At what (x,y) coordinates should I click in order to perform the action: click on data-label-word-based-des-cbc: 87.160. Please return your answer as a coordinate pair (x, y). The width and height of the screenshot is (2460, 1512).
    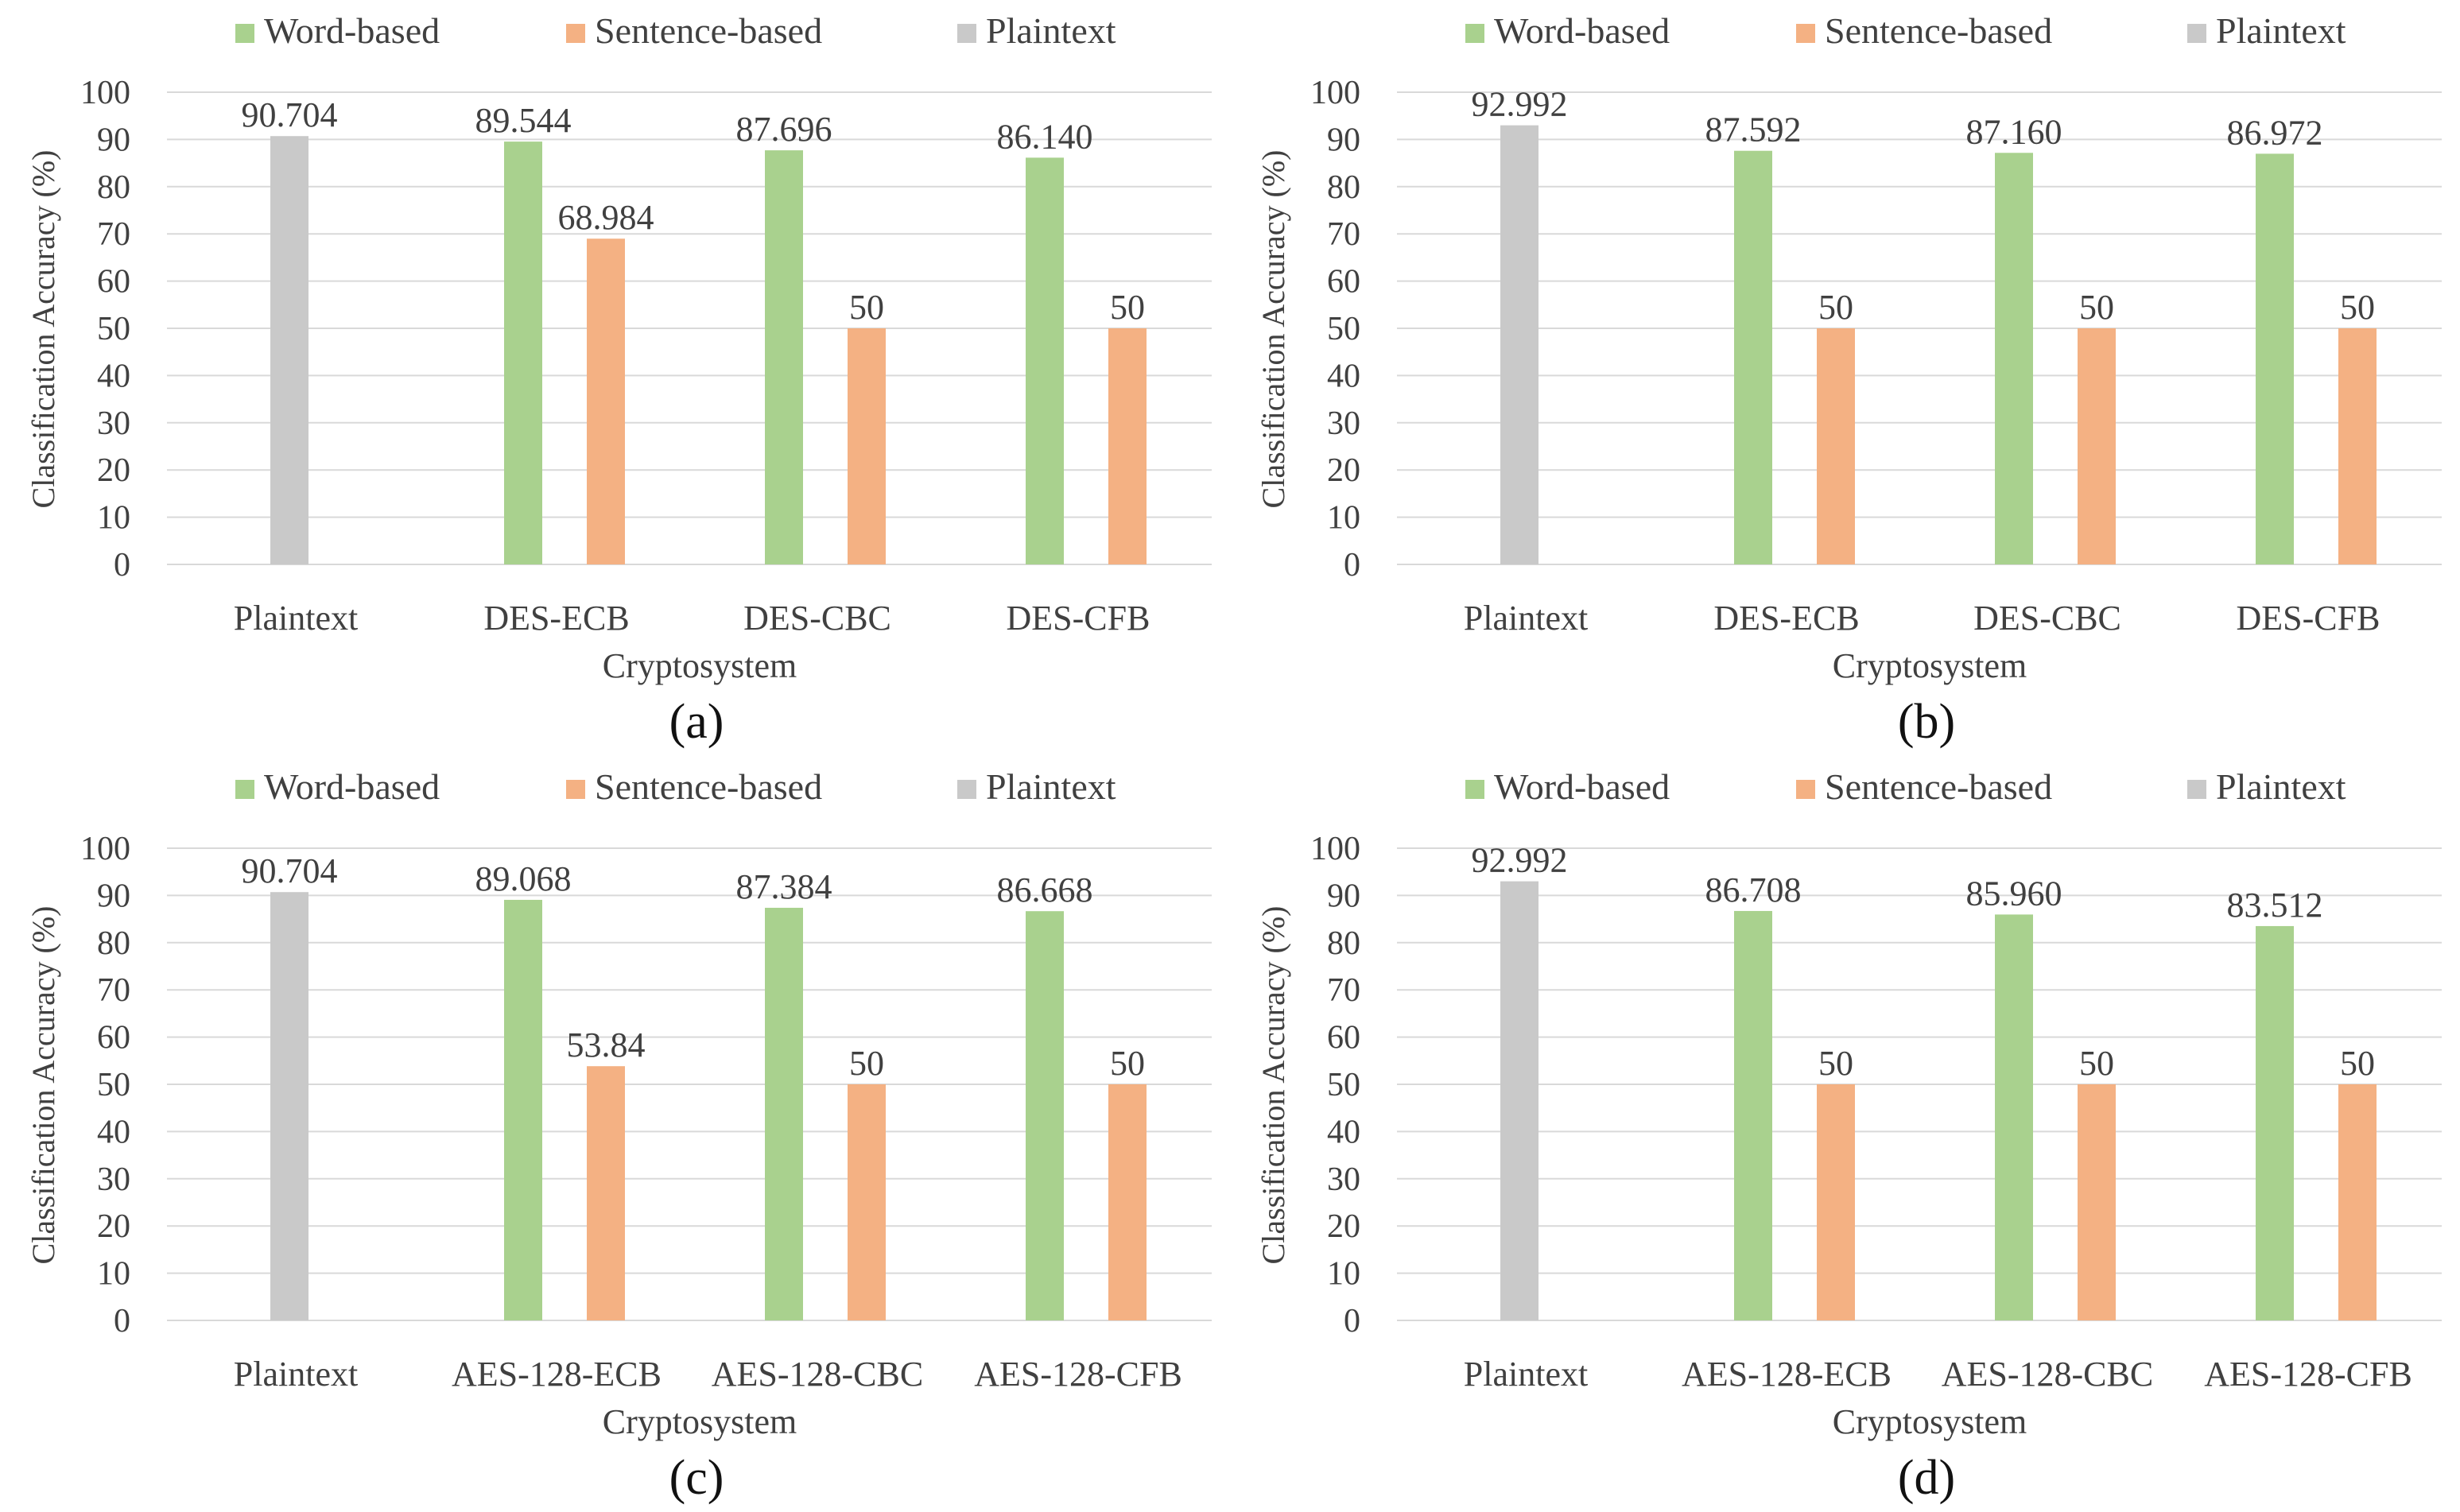
    Looking at the image, I should click on (2014, 131).